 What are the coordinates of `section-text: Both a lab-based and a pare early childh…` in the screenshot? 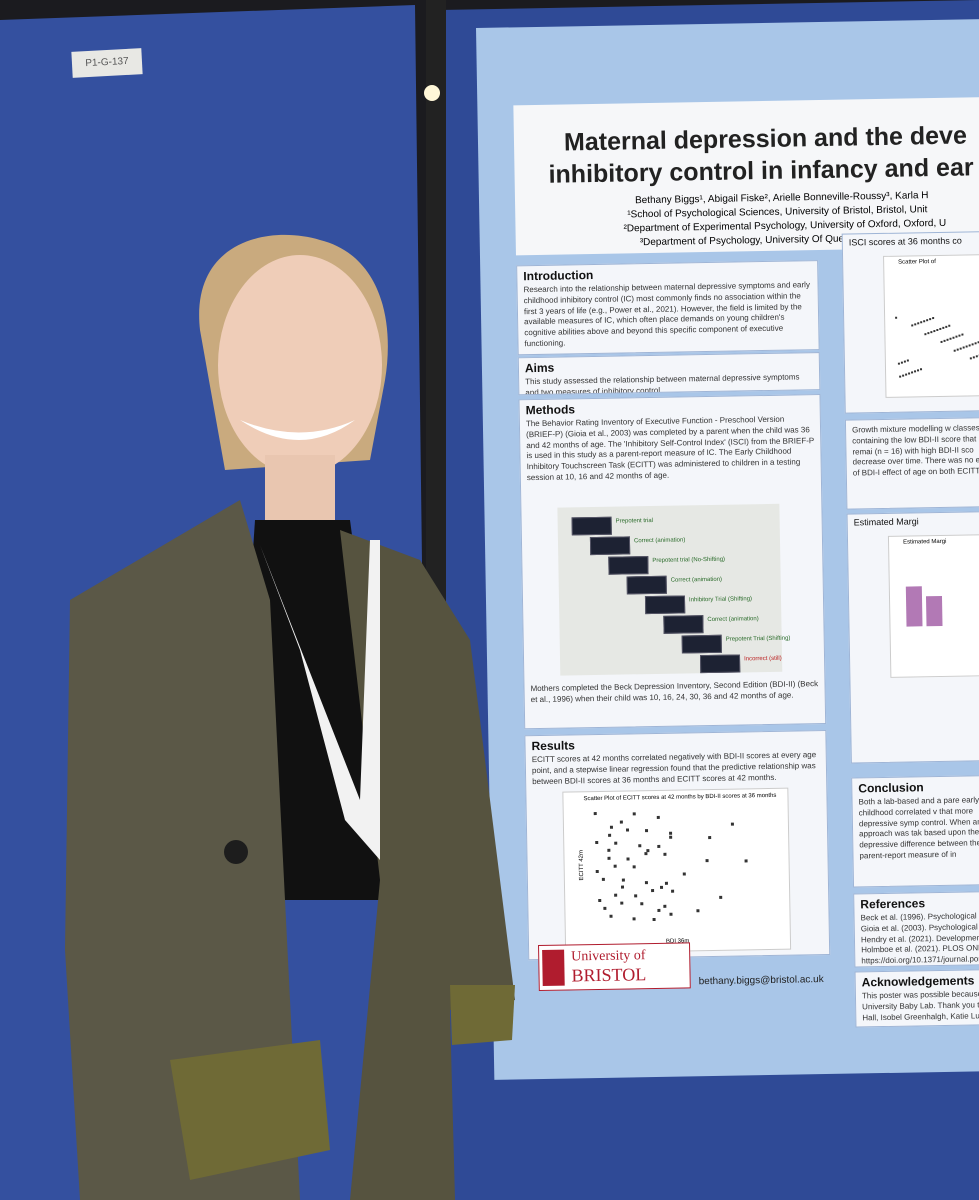 It's located at (918, 828).